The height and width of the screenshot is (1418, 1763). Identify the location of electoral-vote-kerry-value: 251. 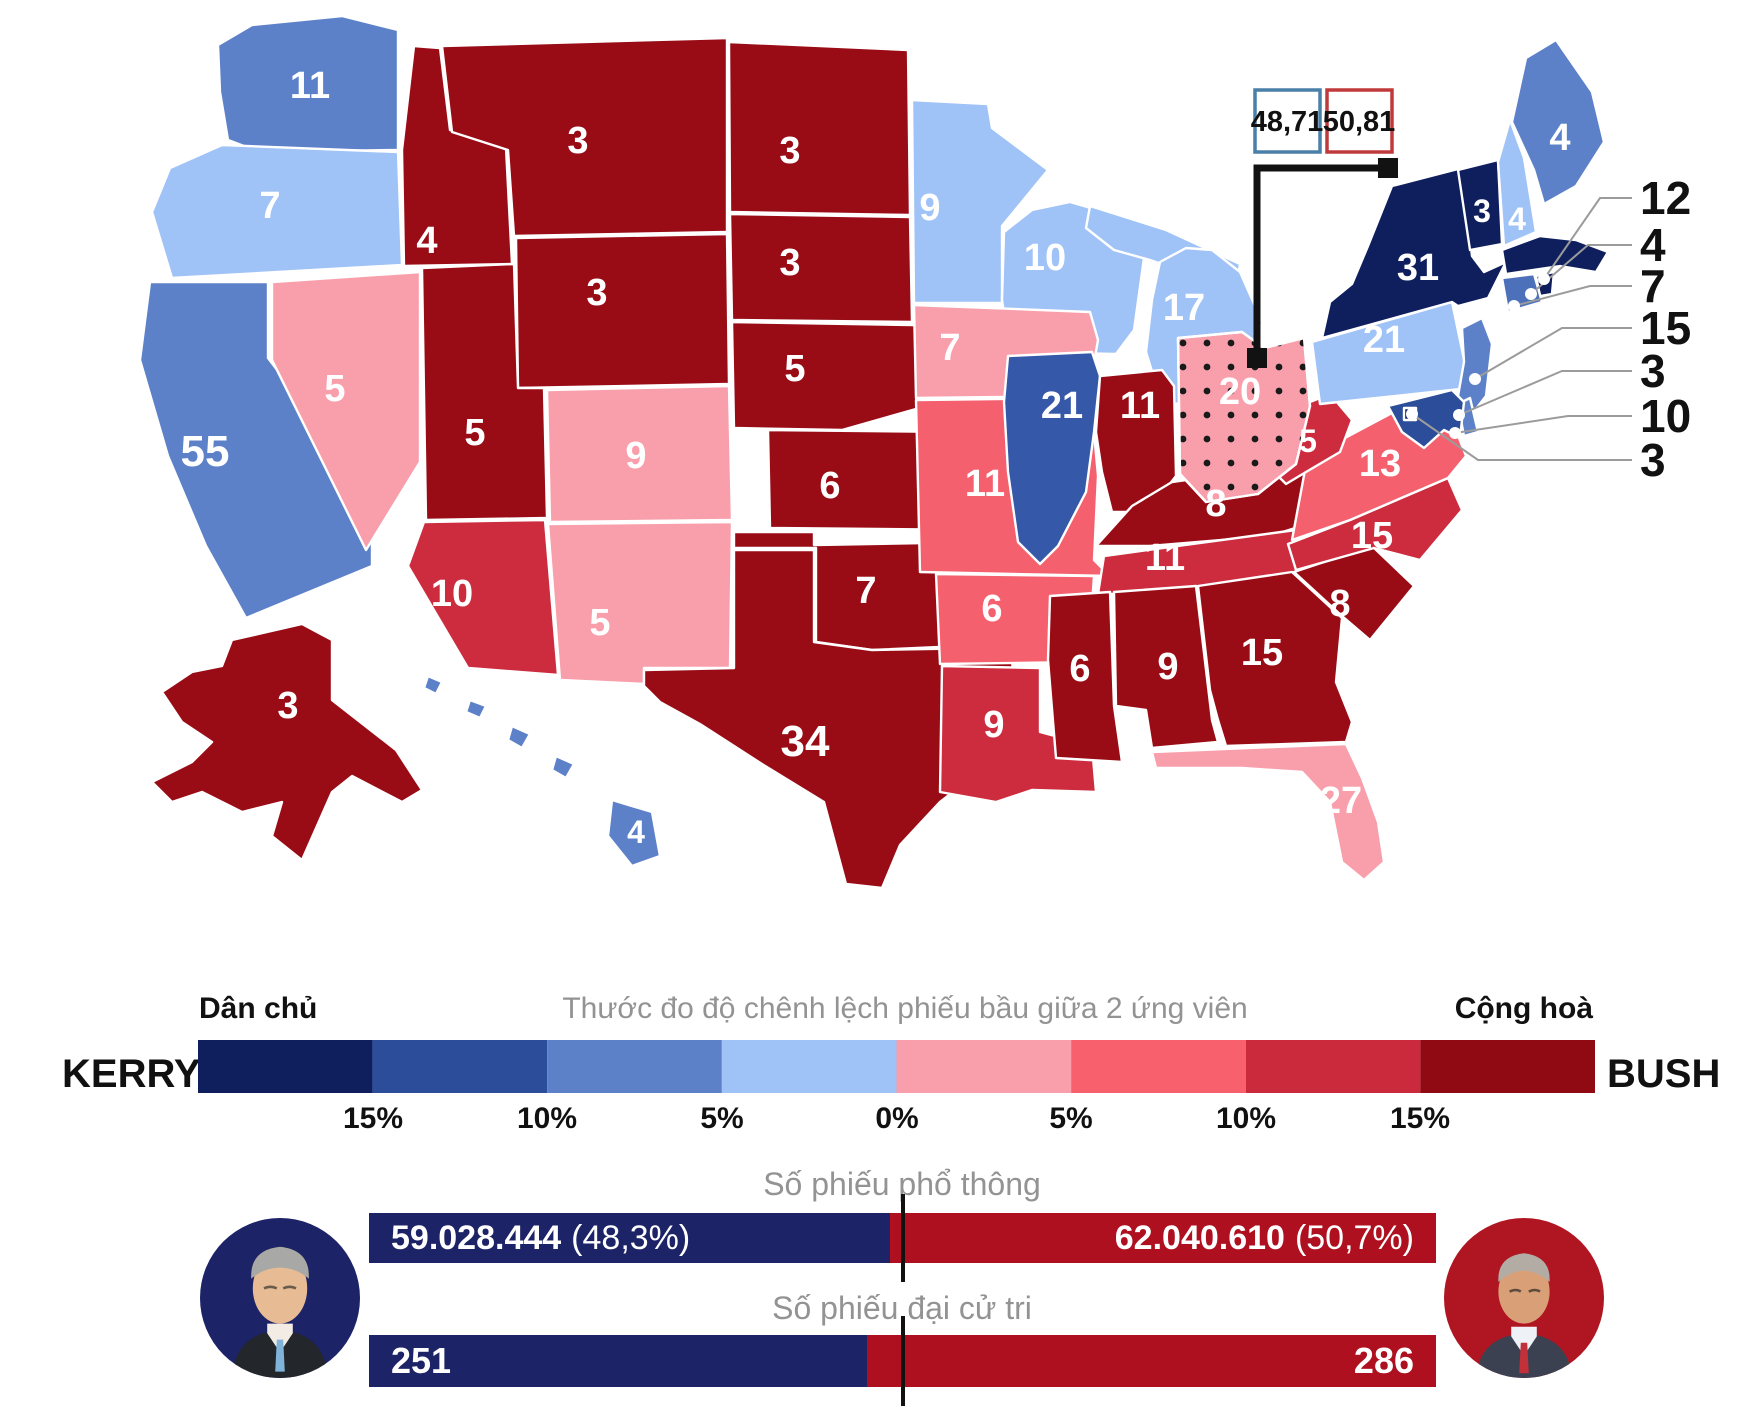
(421, 1360).